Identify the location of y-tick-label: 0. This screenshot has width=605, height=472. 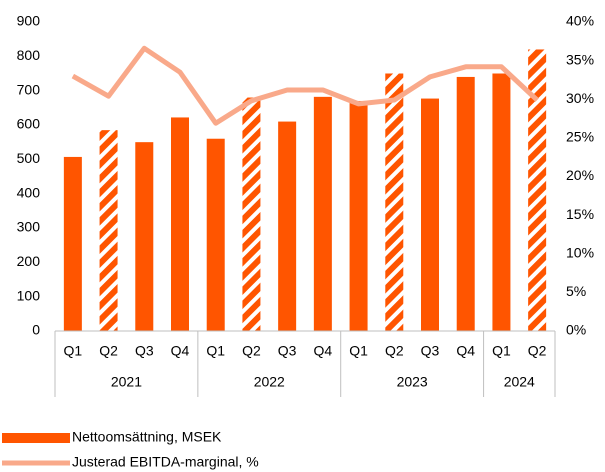
(36, 330).